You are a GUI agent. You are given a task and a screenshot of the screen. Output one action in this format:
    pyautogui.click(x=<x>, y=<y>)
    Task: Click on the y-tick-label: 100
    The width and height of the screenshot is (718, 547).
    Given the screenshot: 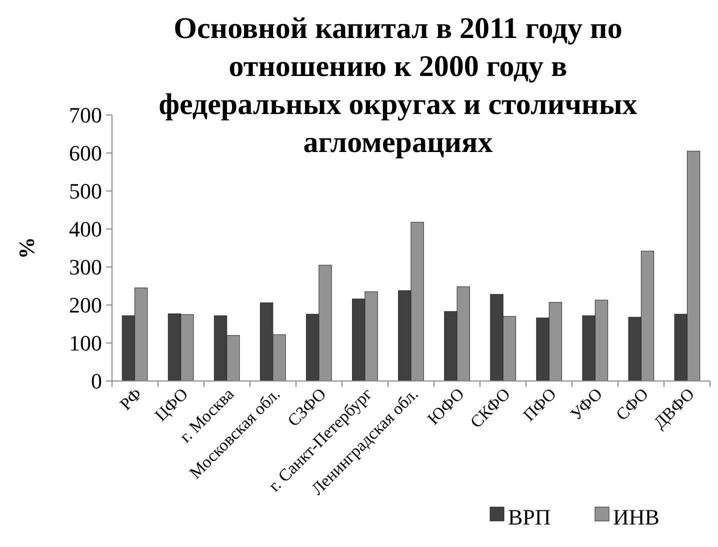 What is the action you would take?
    pyautogui.click(x=85, y=343)
    